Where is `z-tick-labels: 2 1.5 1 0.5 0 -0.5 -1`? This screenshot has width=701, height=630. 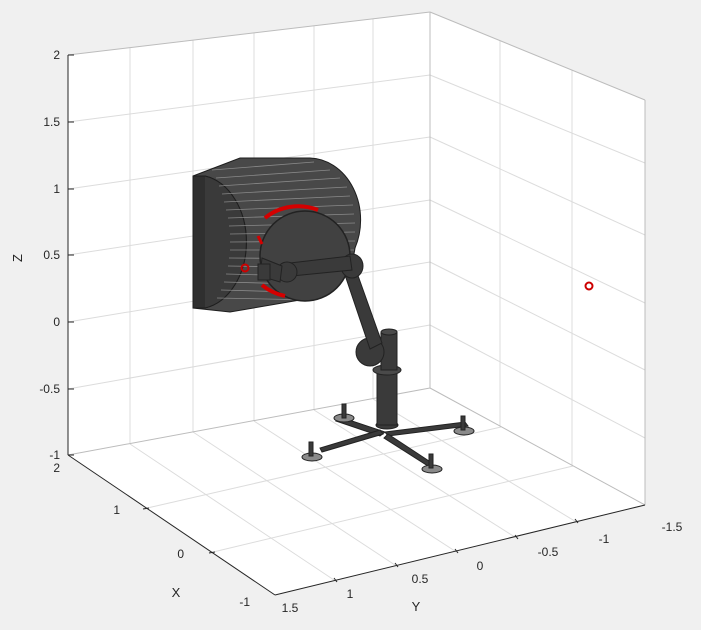 z-tick-labels: 2 1.5 1 0.5 0 -0.5 -1 is located at coordinates (49, 255).